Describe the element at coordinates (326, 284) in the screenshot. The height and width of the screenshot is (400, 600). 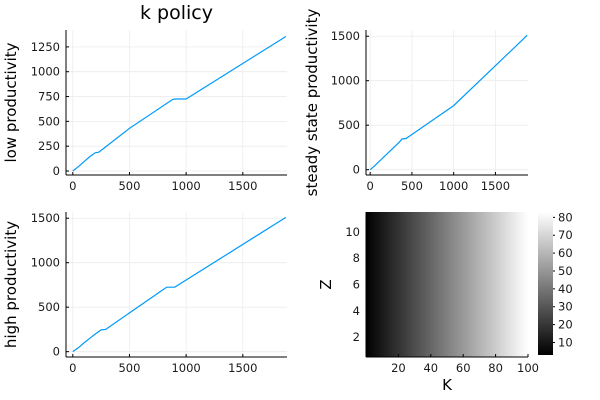
I see `y-axis-label: Z` at that location.